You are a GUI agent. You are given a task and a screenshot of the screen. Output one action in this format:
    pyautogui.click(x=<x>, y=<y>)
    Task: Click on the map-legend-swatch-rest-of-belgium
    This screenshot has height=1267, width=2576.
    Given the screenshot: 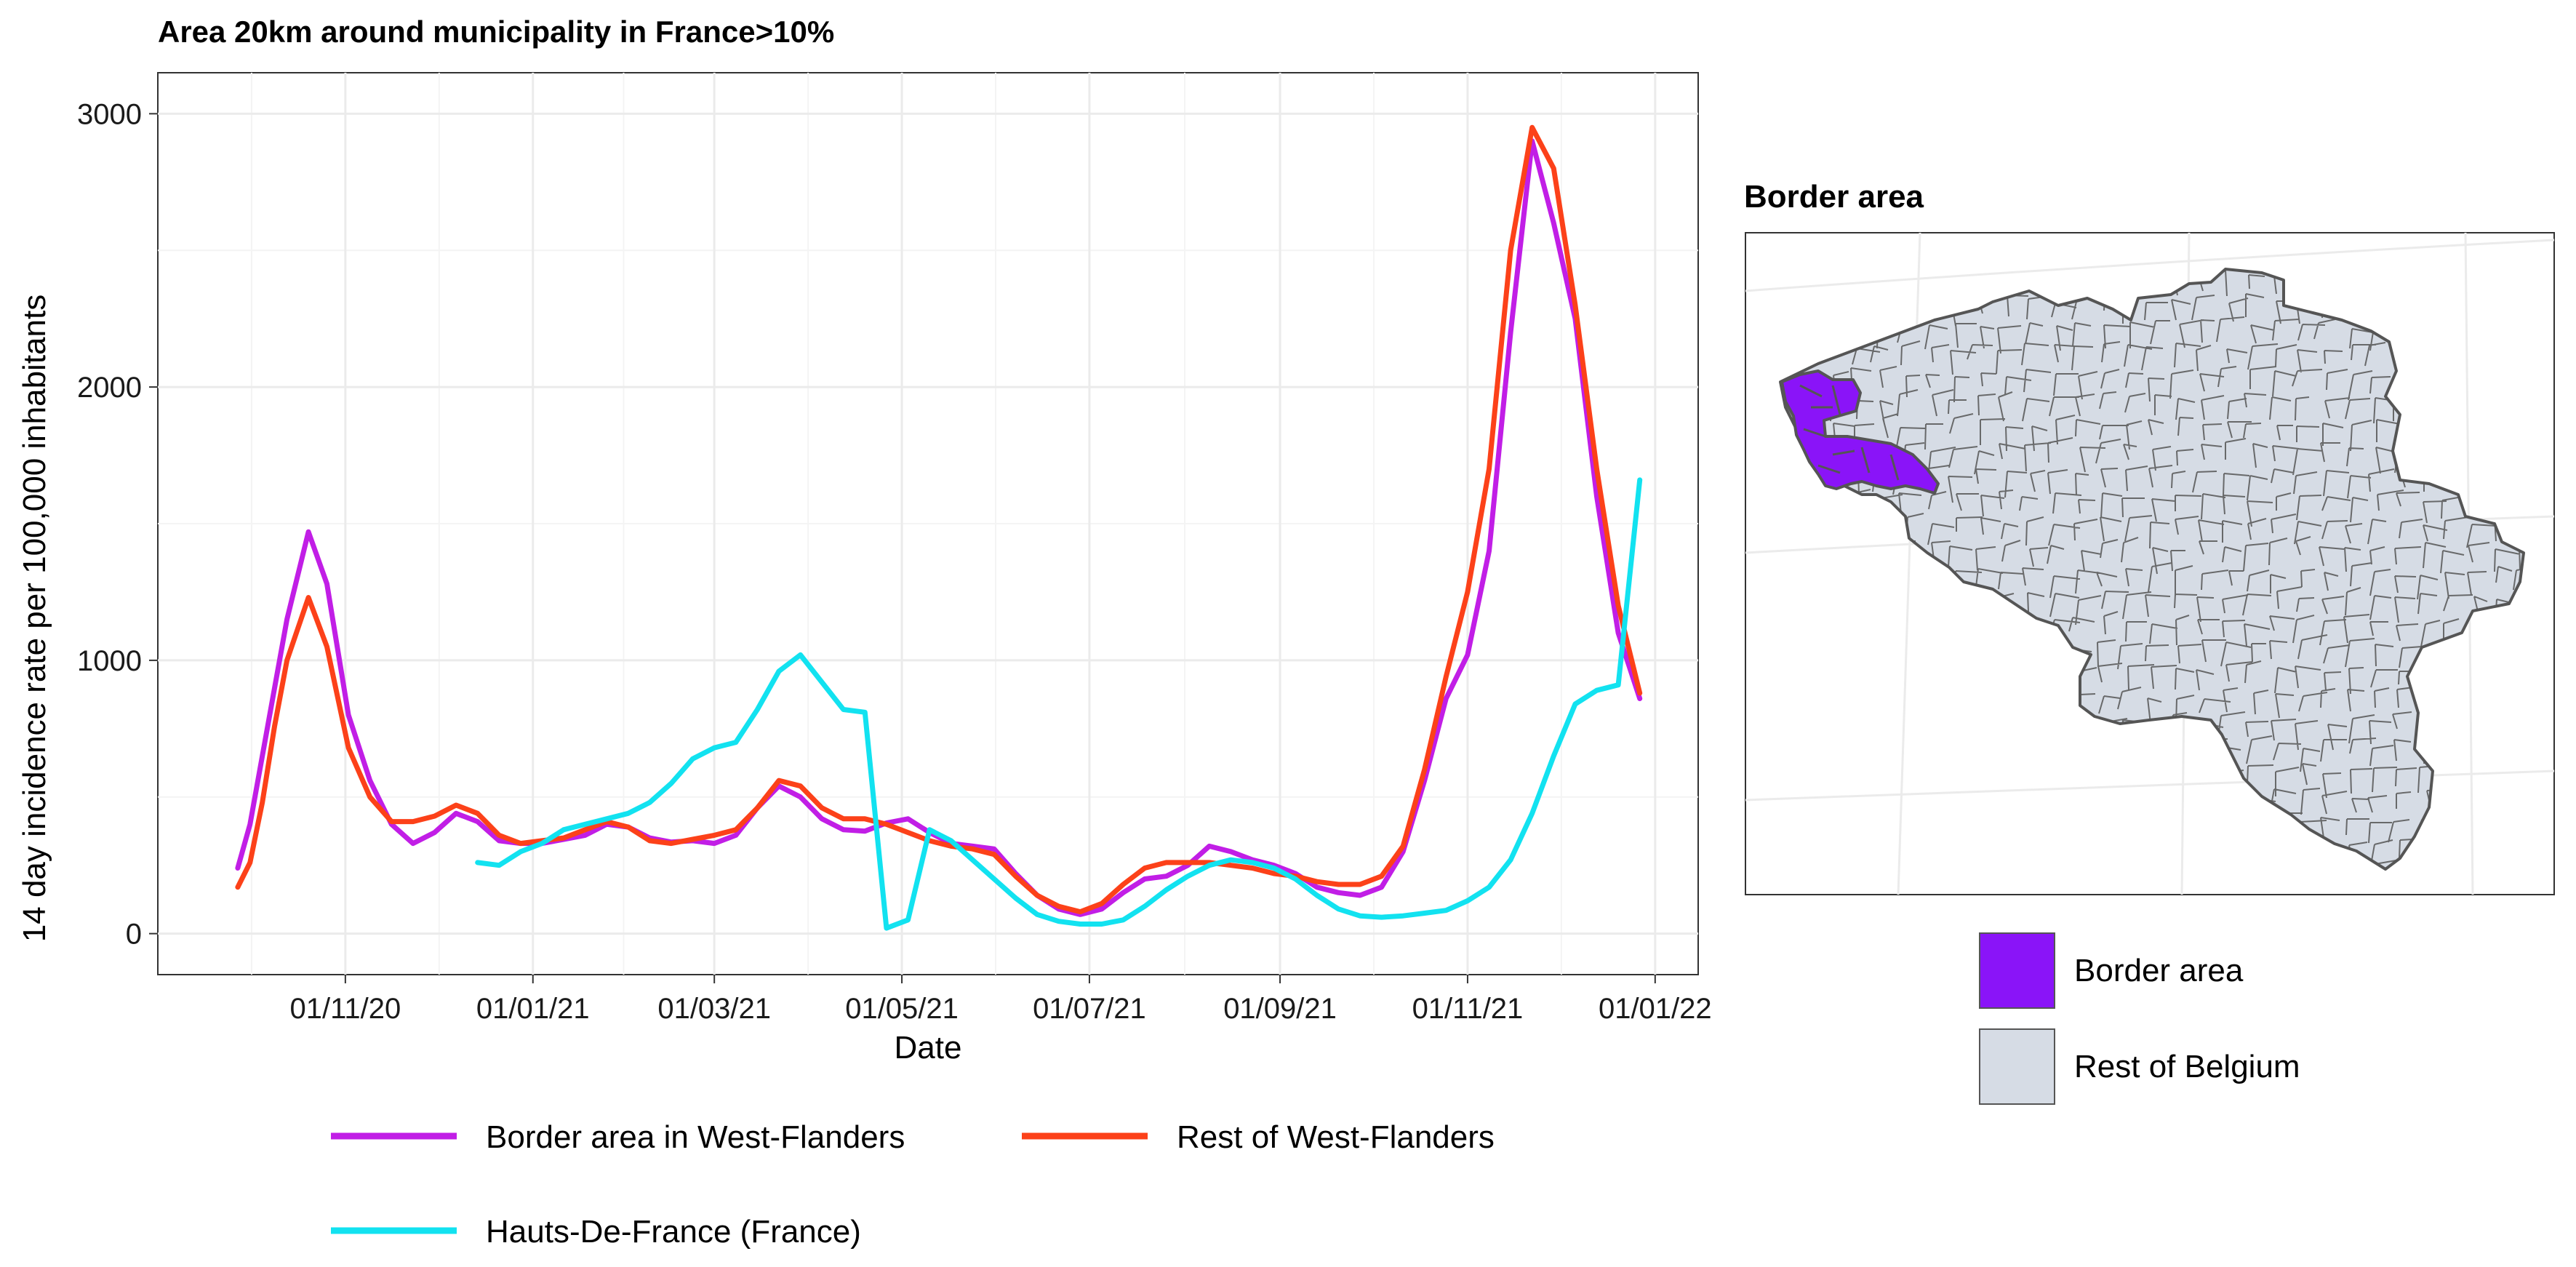 What is the action you would take?
    pyautogui.click(x=2017, y=1066)
    